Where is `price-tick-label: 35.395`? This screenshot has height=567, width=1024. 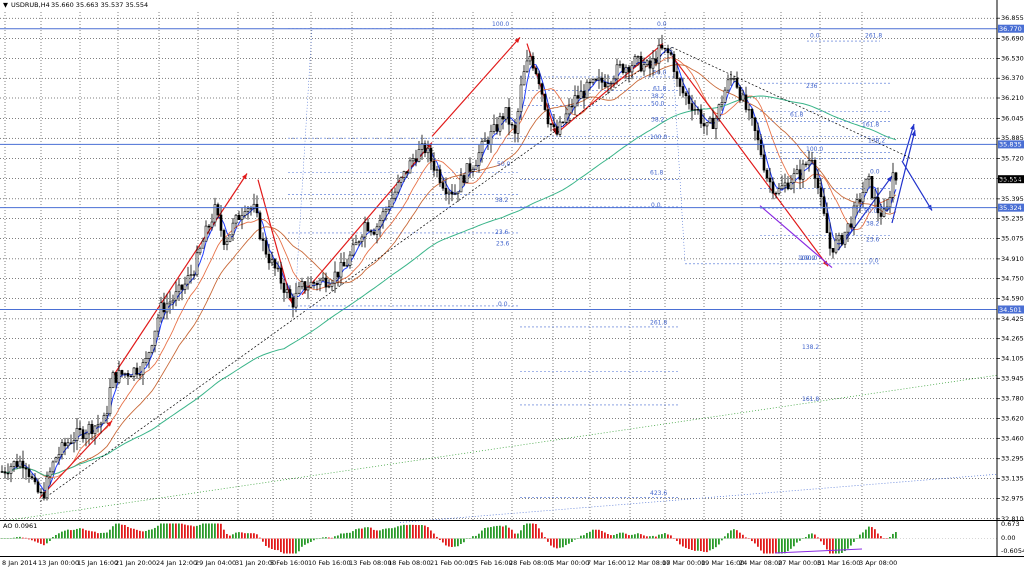
price-tick-label: 35.395 is located at coordinates (1012, 199).